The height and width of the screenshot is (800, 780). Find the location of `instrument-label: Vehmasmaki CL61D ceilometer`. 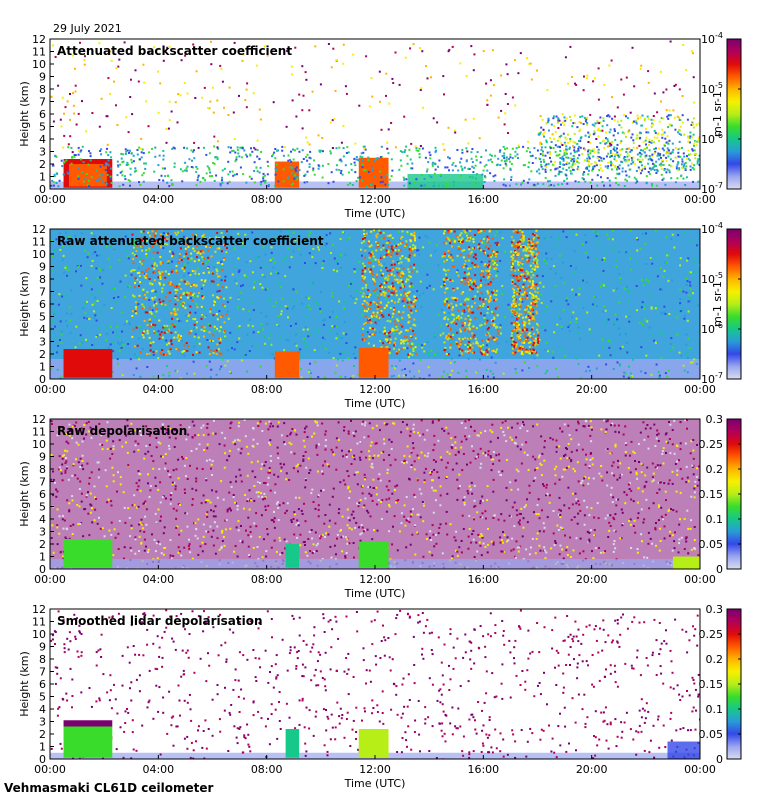

instrument-label: Vehmasmaki CL61D ceilometer is located at coordinates (108, 788).